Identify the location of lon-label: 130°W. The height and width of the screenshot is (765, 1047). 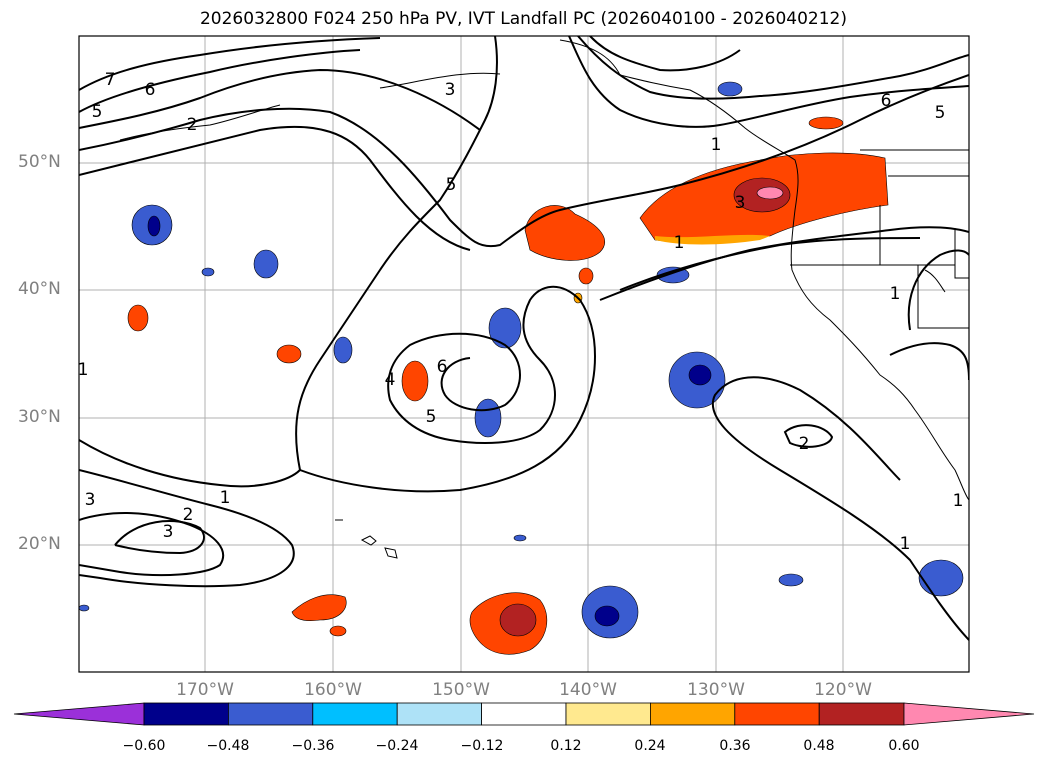
(716, 690).